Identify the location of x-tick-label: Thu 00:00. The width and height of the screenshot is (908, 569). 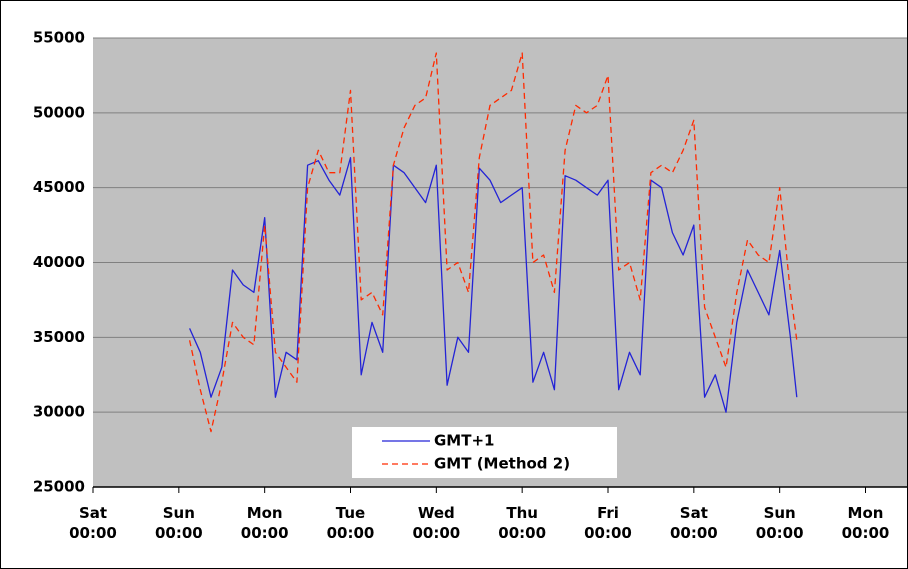
(522, 523).